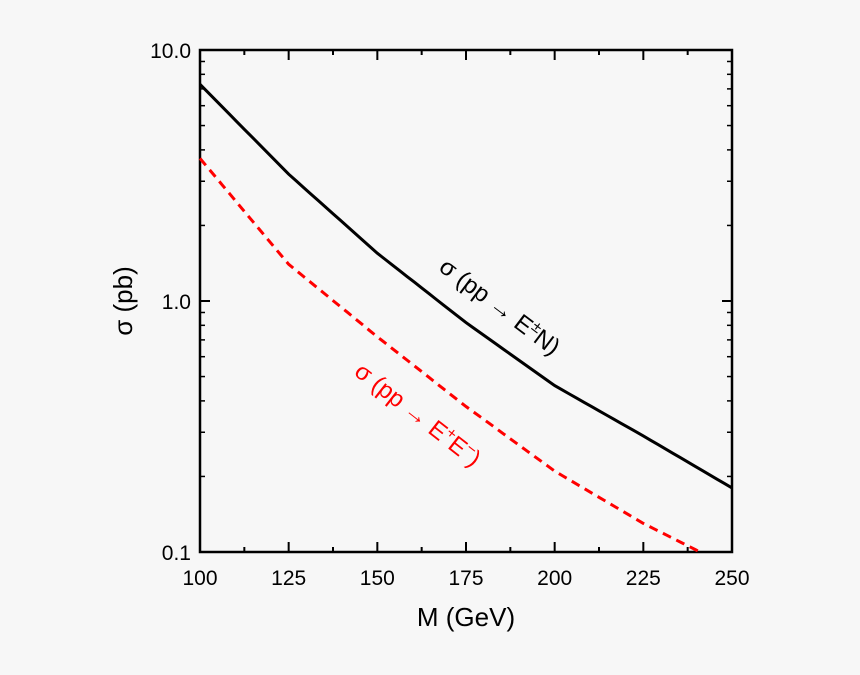 The width and height of the screenshot is (860, 675). I want to click on y-tick-label: 1.0, so click(176, 302).